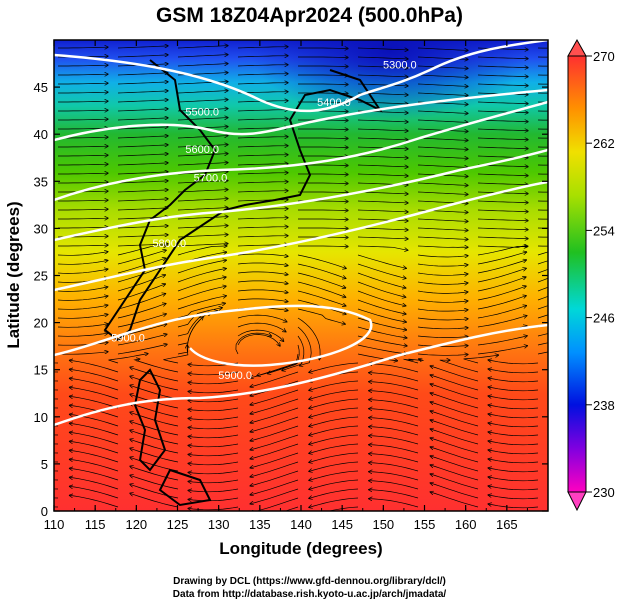 The image size is (619, 605). What do you see at coordinates (334, 103) in the screenshot?
I see `contour-label: 5400.0` at bounding box center [334, 103].